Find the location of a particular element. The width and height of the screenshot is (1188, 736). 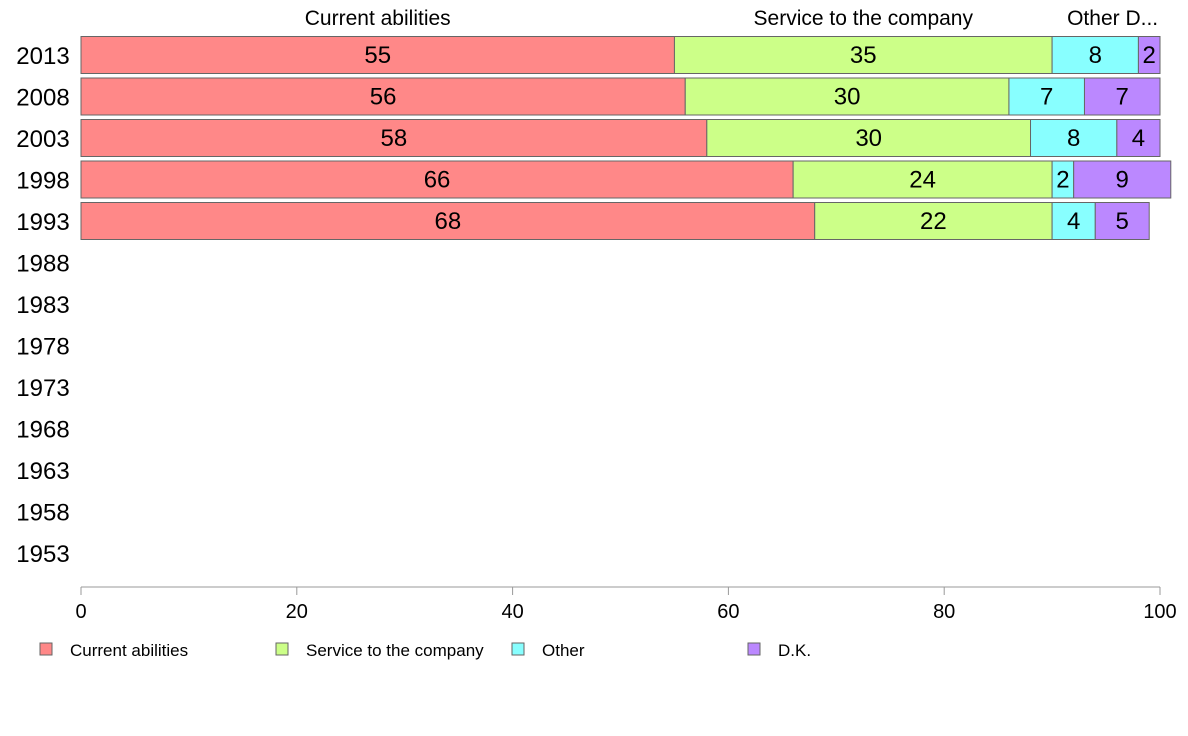

x-tick-label: 80 is located at coordinates (944, 612).